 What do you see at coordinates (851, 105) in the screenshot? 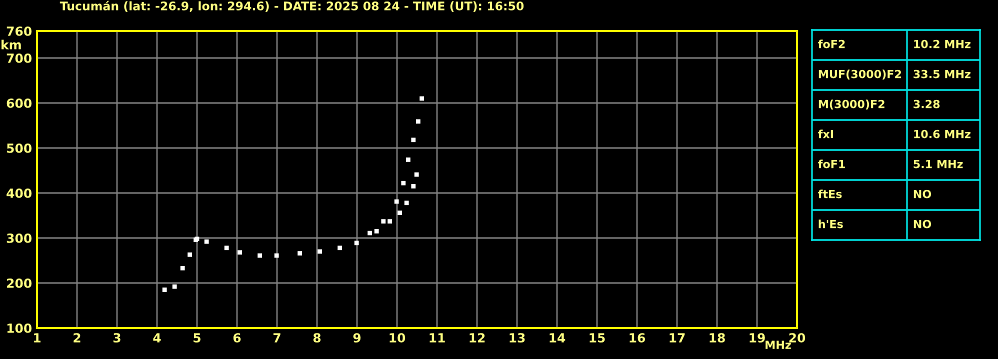
I see `text: M(3000)F2` at bounding box center [851, 105].